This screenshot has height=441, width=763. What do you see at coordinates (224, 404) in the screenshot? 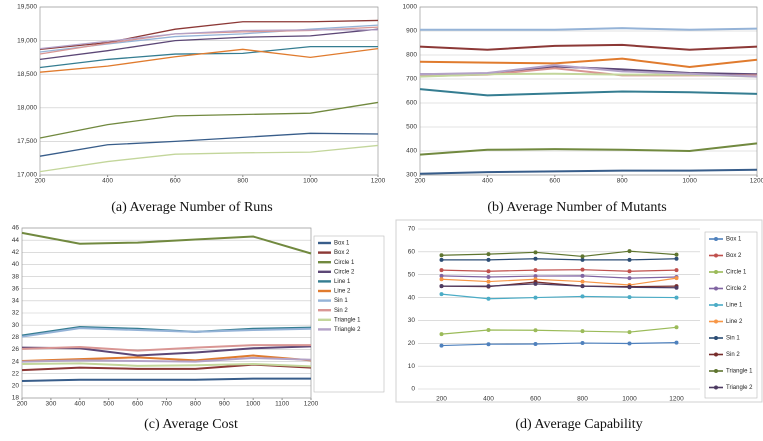
I see `x-tick-label: 900` at bounding box center [224, 404].